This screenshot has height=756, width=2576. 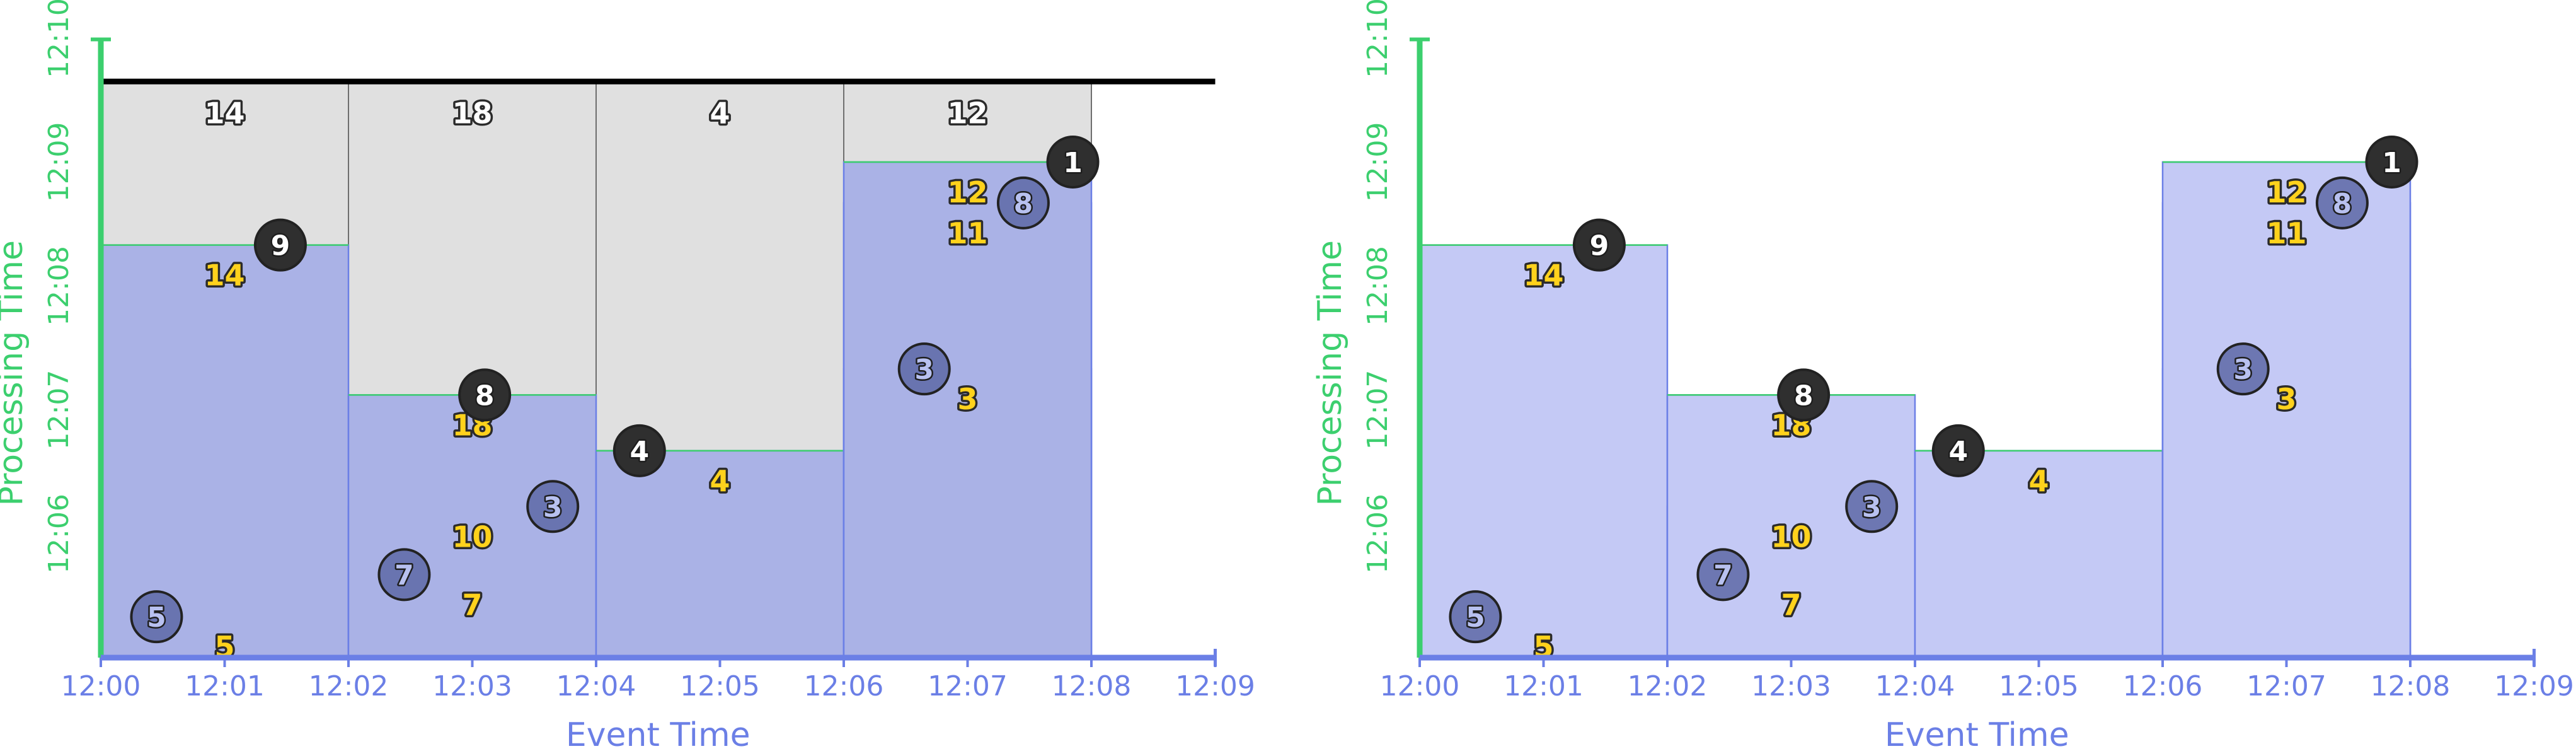 I want to click on completed-sum-label: 12, so click(x=967, y=113).